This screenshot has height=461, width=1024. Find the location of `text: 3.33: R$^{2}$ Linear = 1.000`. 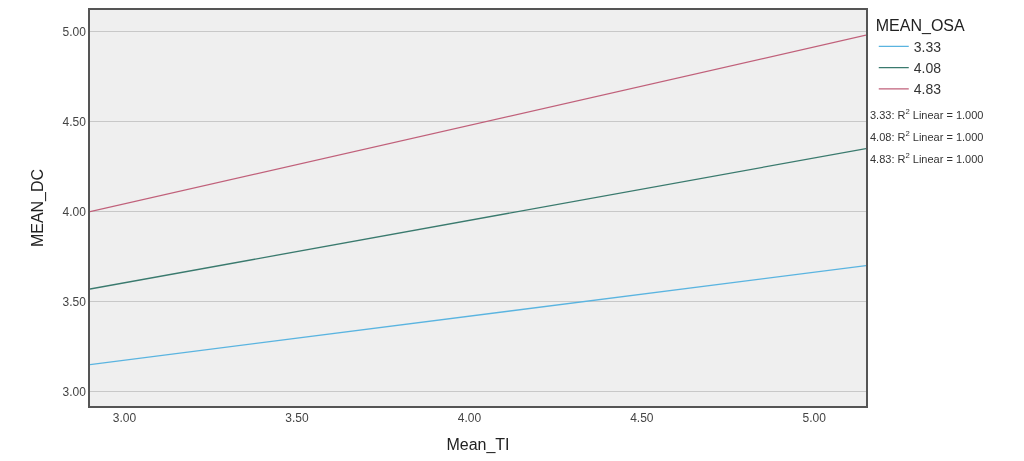

text: 3.33: R$^{2}$ Linear = 1.000 is located at coordinates (927, 114).